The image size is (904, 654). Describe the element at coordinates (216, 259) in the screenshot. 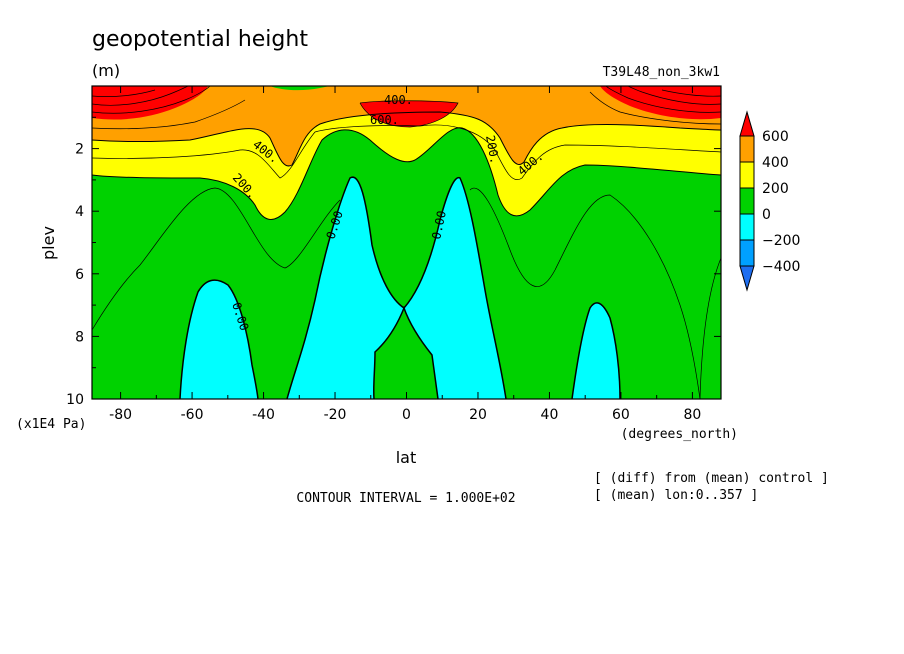

I see `contour-line-100-a` at that location.